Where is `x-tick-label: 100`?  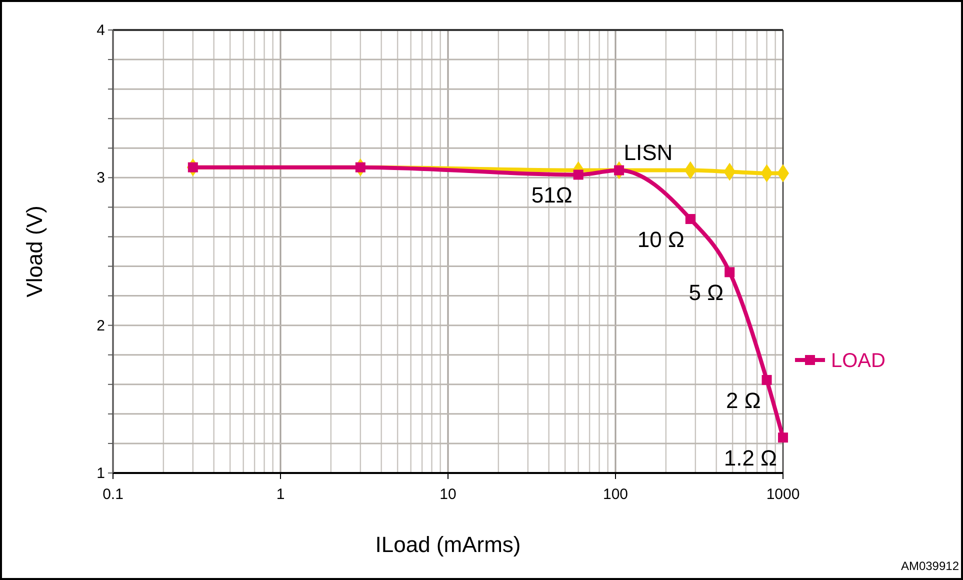 x-tick-label: 100 is located at coordinates (615, 494).